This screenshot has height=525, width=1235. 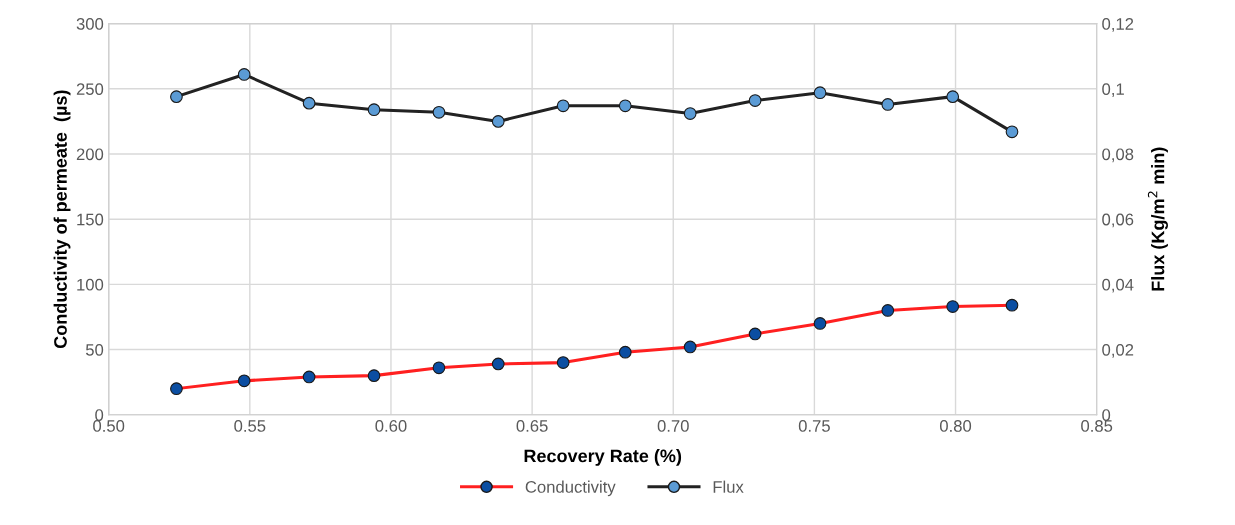 What do you see at coordinates (1118, 25) in the screenshot?
I see `y2-tick-label: 0,12` at bounding box center [1118, 25].